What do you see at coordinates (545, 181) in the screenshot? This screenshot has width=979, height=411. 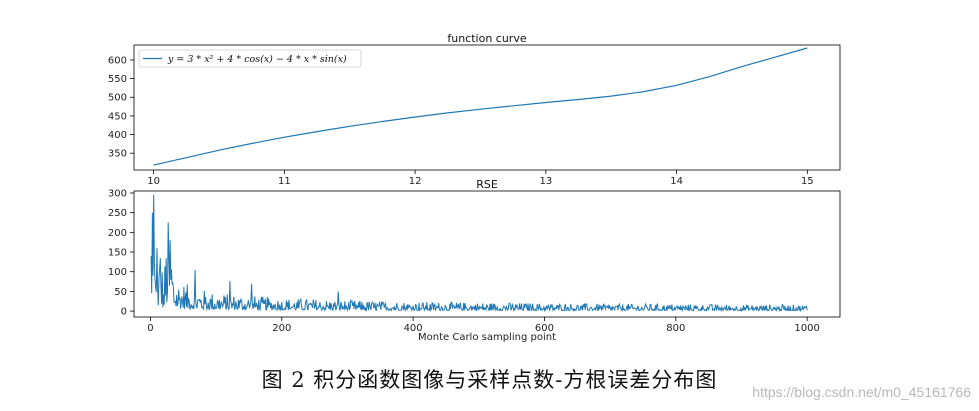 I see `top-xtick-label: 13` at bounding box center [545, 181].